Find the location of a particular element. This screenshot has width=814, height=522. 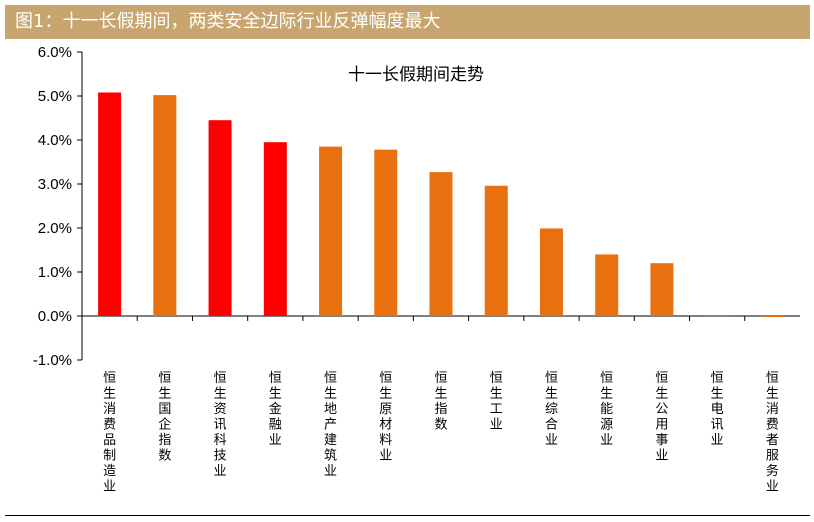

category-label-char: 事 is located at coordinates (661, 440).